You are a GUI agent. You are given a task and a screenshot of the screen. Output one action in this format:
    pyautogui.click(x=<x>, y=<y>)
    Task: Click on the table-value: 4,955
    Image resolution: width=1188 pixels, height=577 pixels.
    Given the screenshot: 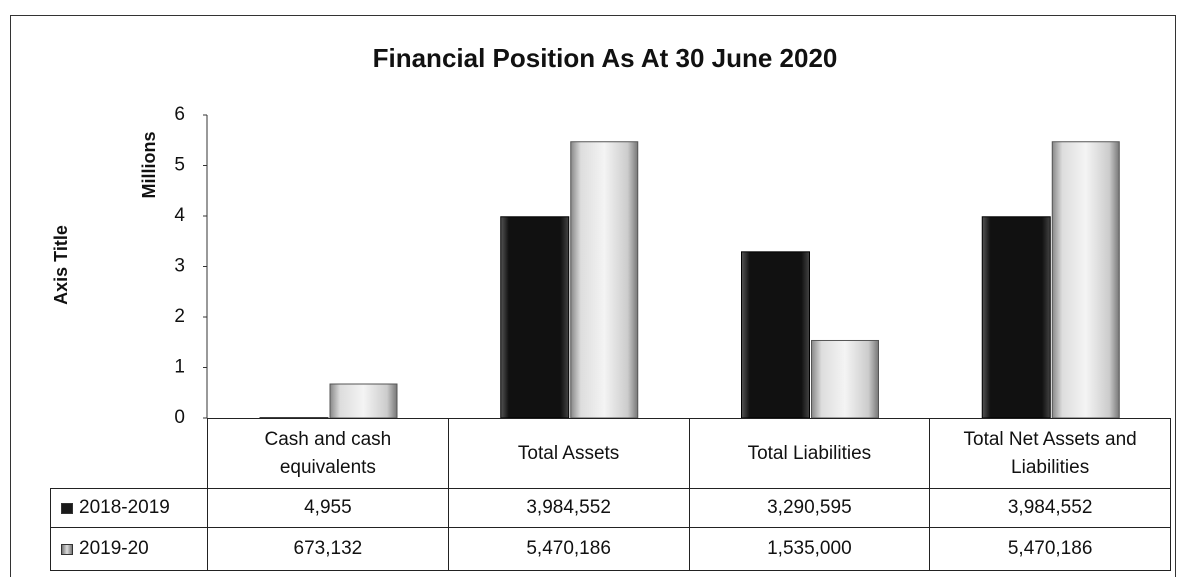 What is the action you would take?
    pyautogui.click(x=328, y=508)
    